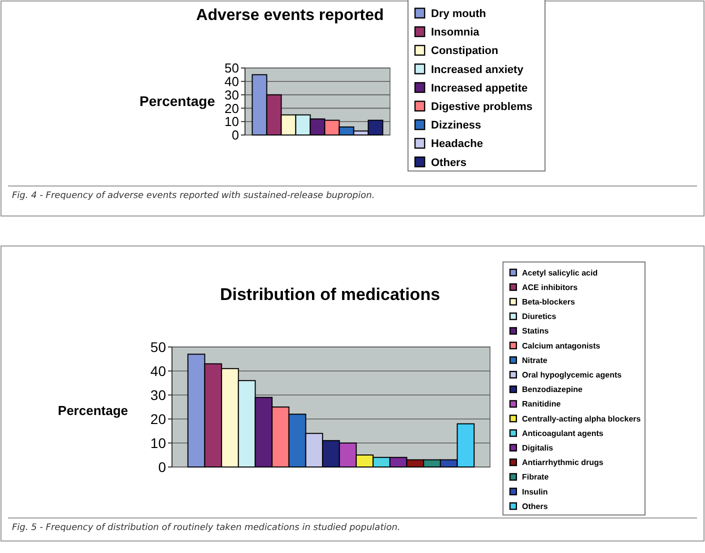  Describe the element at coordinates (290, 15) in the screenshot. I see `chart-title: Adverse events reported` at that location.